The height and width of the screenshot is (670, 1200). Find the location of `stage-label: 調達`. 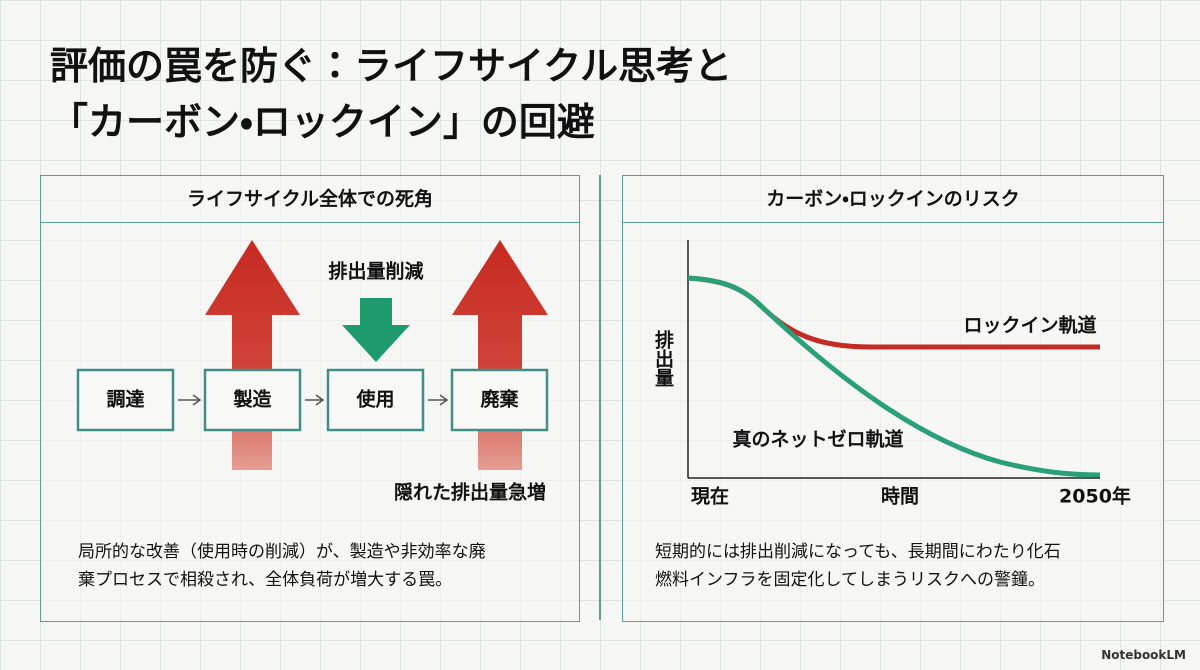

stage-label: 調達 is located at coordinates (125, 399).